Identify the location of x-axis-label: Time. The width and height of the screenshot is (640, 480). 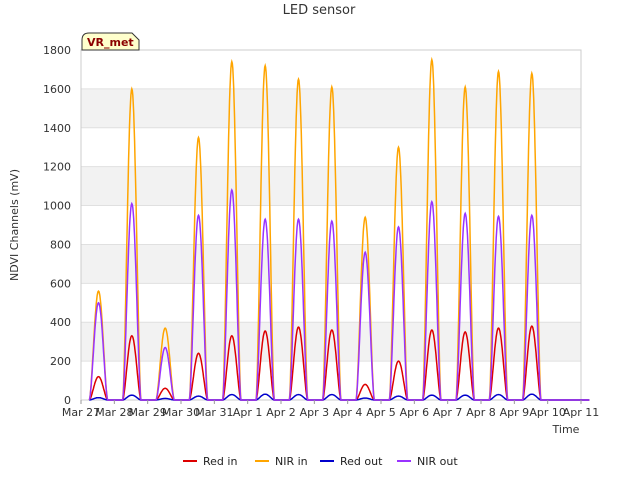
(566, 429).